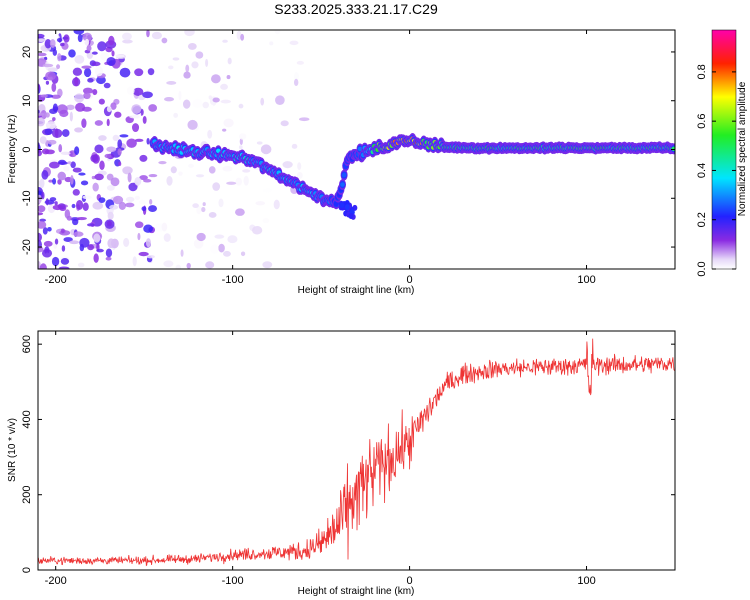 The image size is (750, 600). I want to click on snr-y-tick-label: 200, so click(27, 495).